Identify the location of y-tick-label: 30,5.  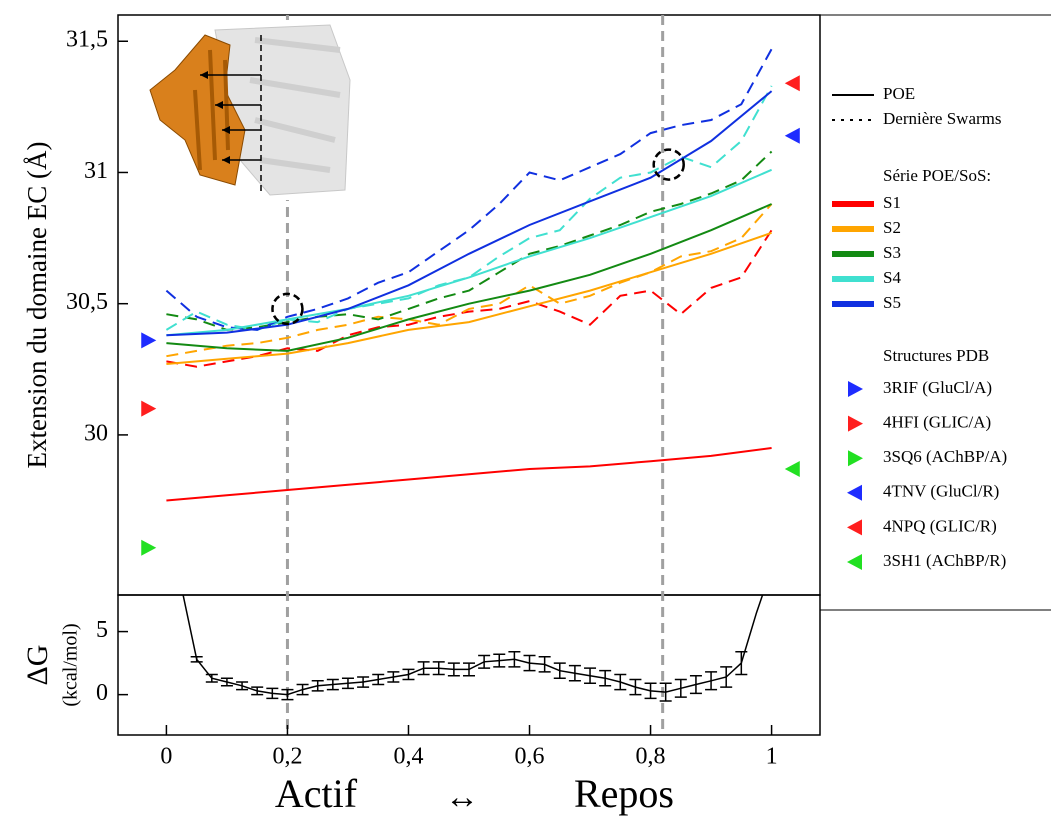
(87, 302).